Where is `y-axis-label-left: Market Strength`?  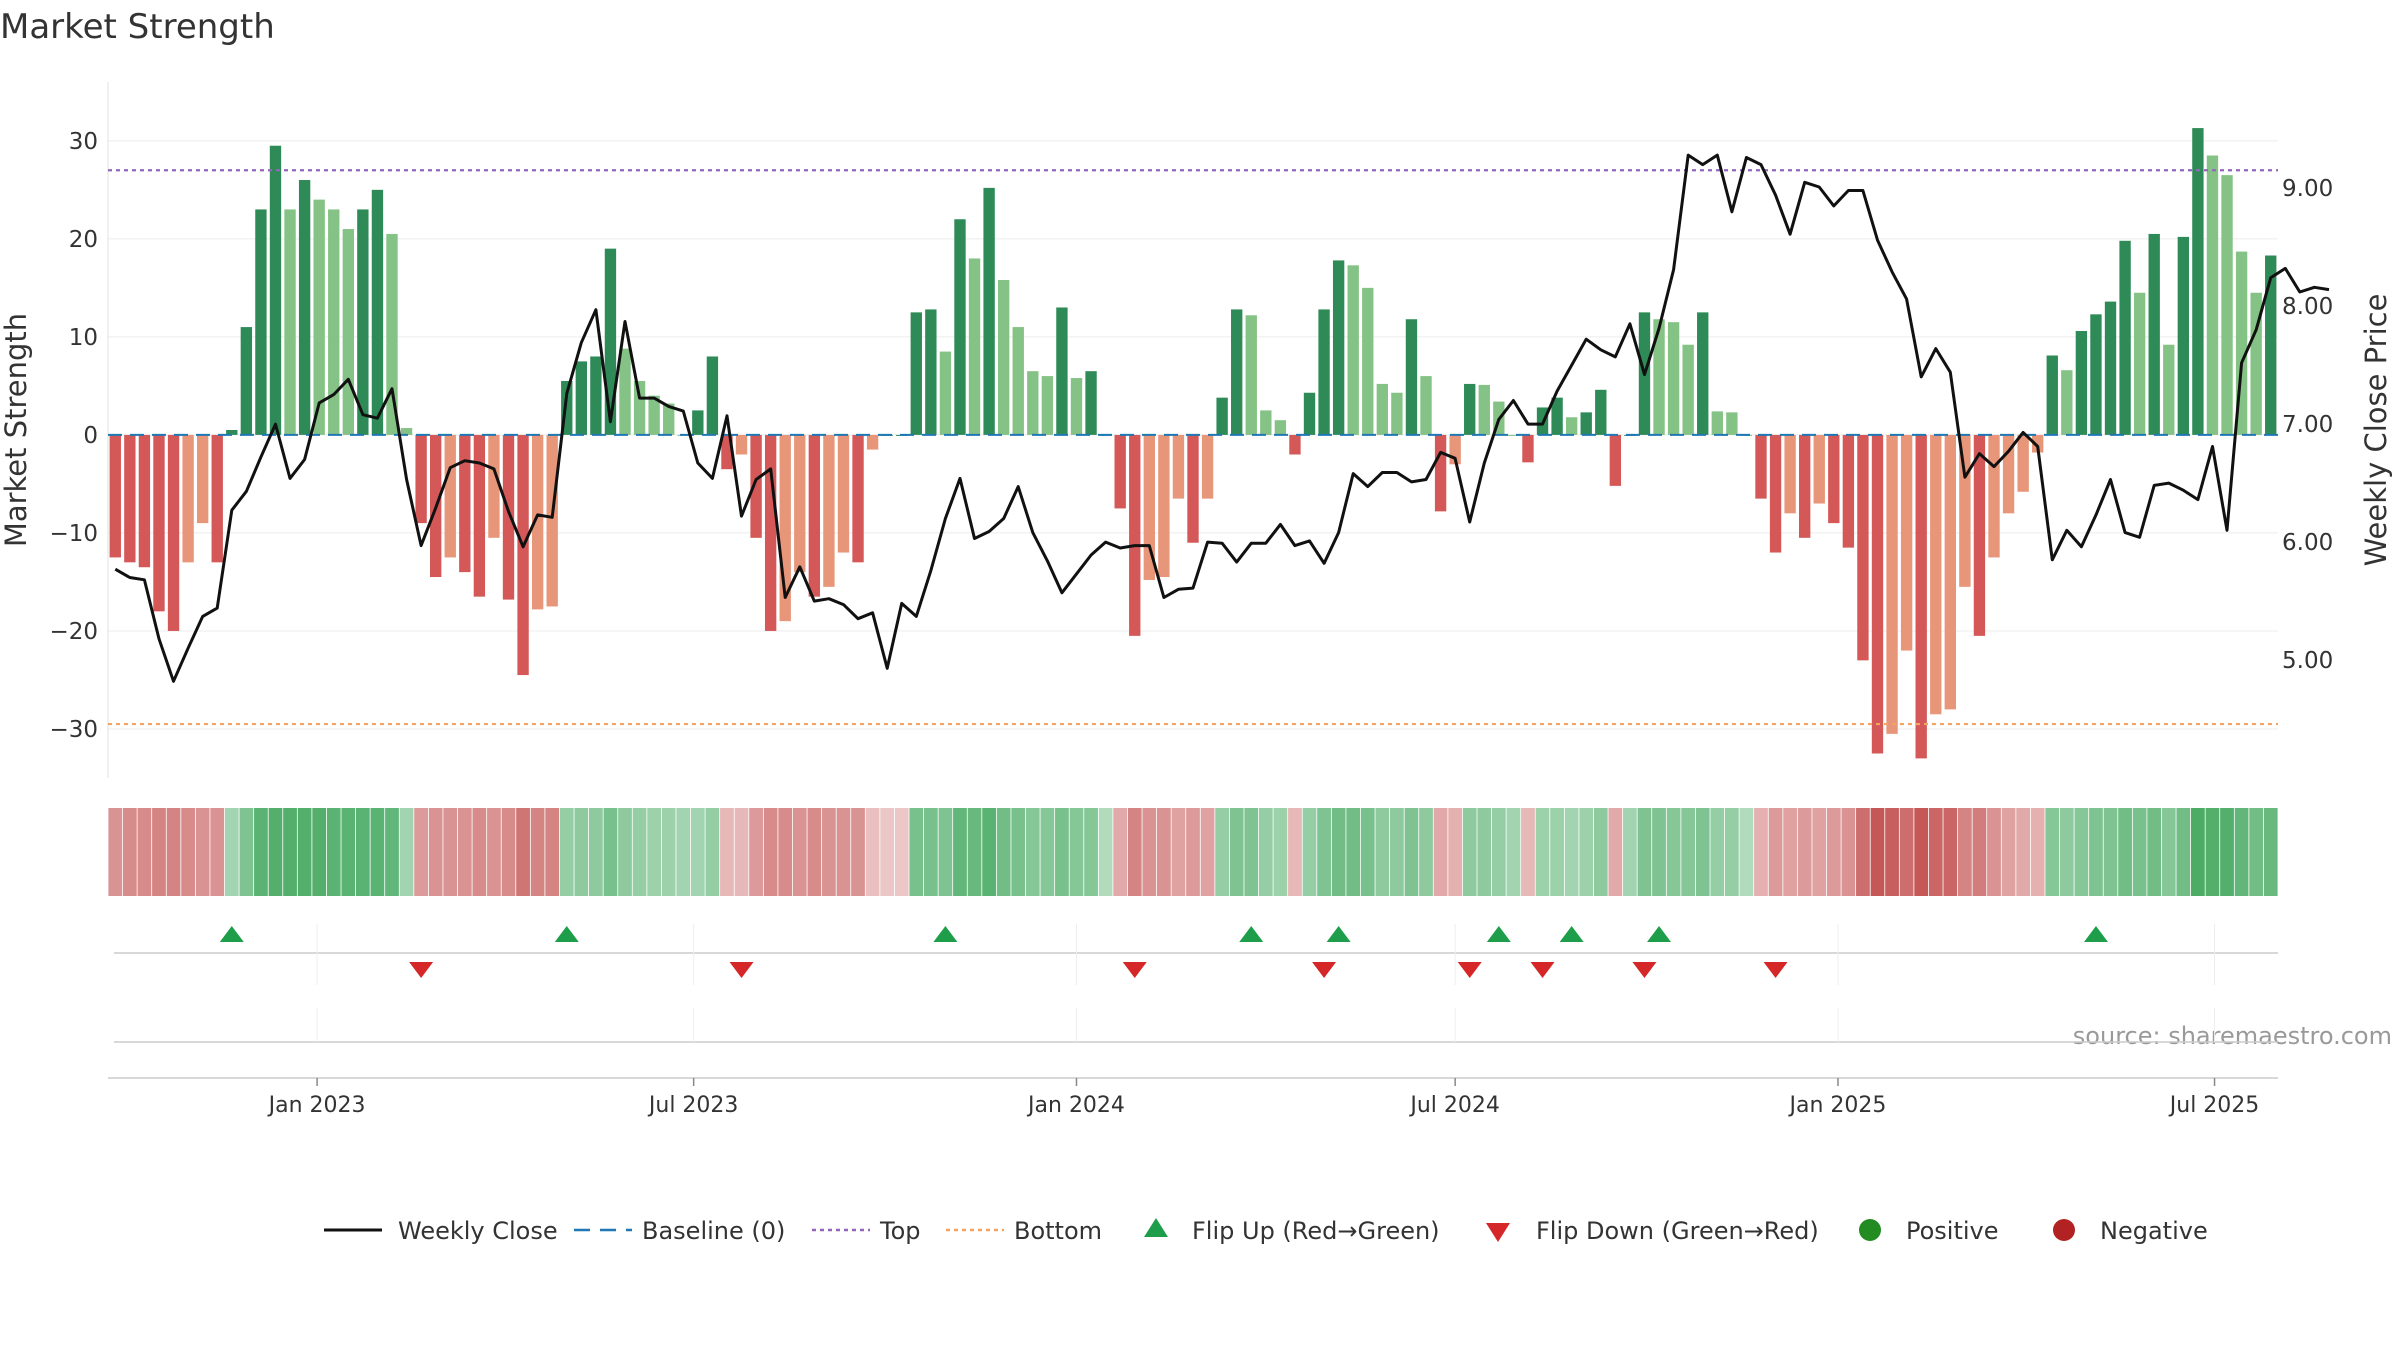 y-axis-label-left: Market Strength is located at coordinates (16, 430).